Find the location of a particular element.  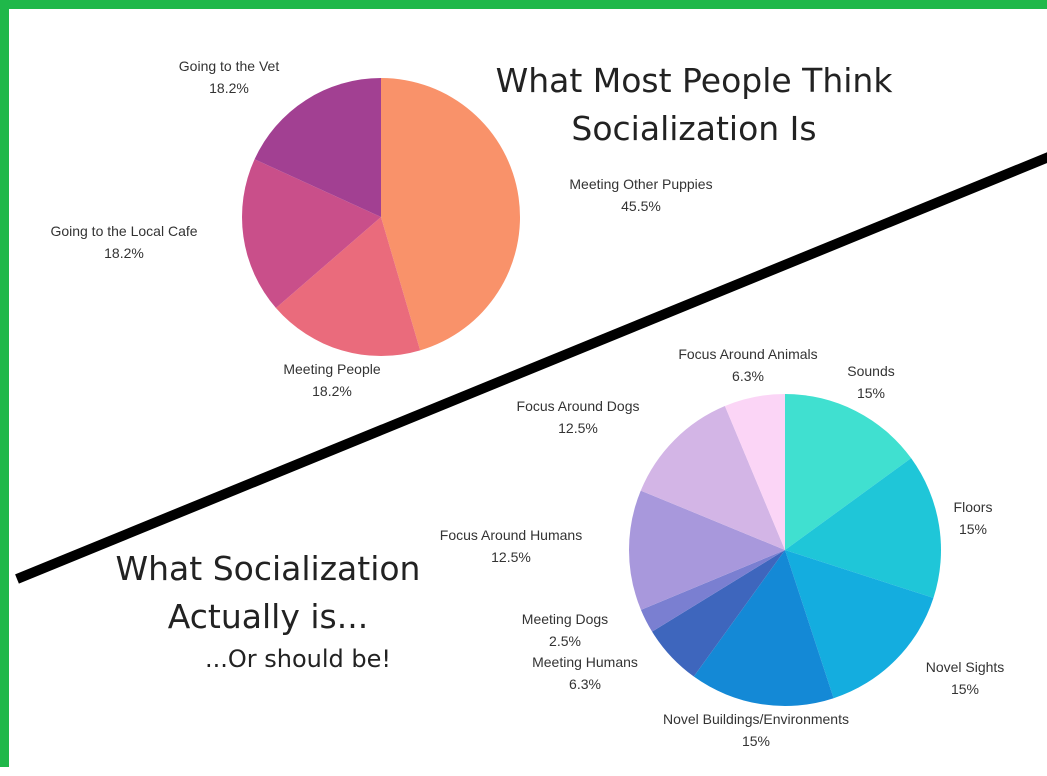

pie-slice-going-to-the-local-cafe is located at coordinates (311, 234).